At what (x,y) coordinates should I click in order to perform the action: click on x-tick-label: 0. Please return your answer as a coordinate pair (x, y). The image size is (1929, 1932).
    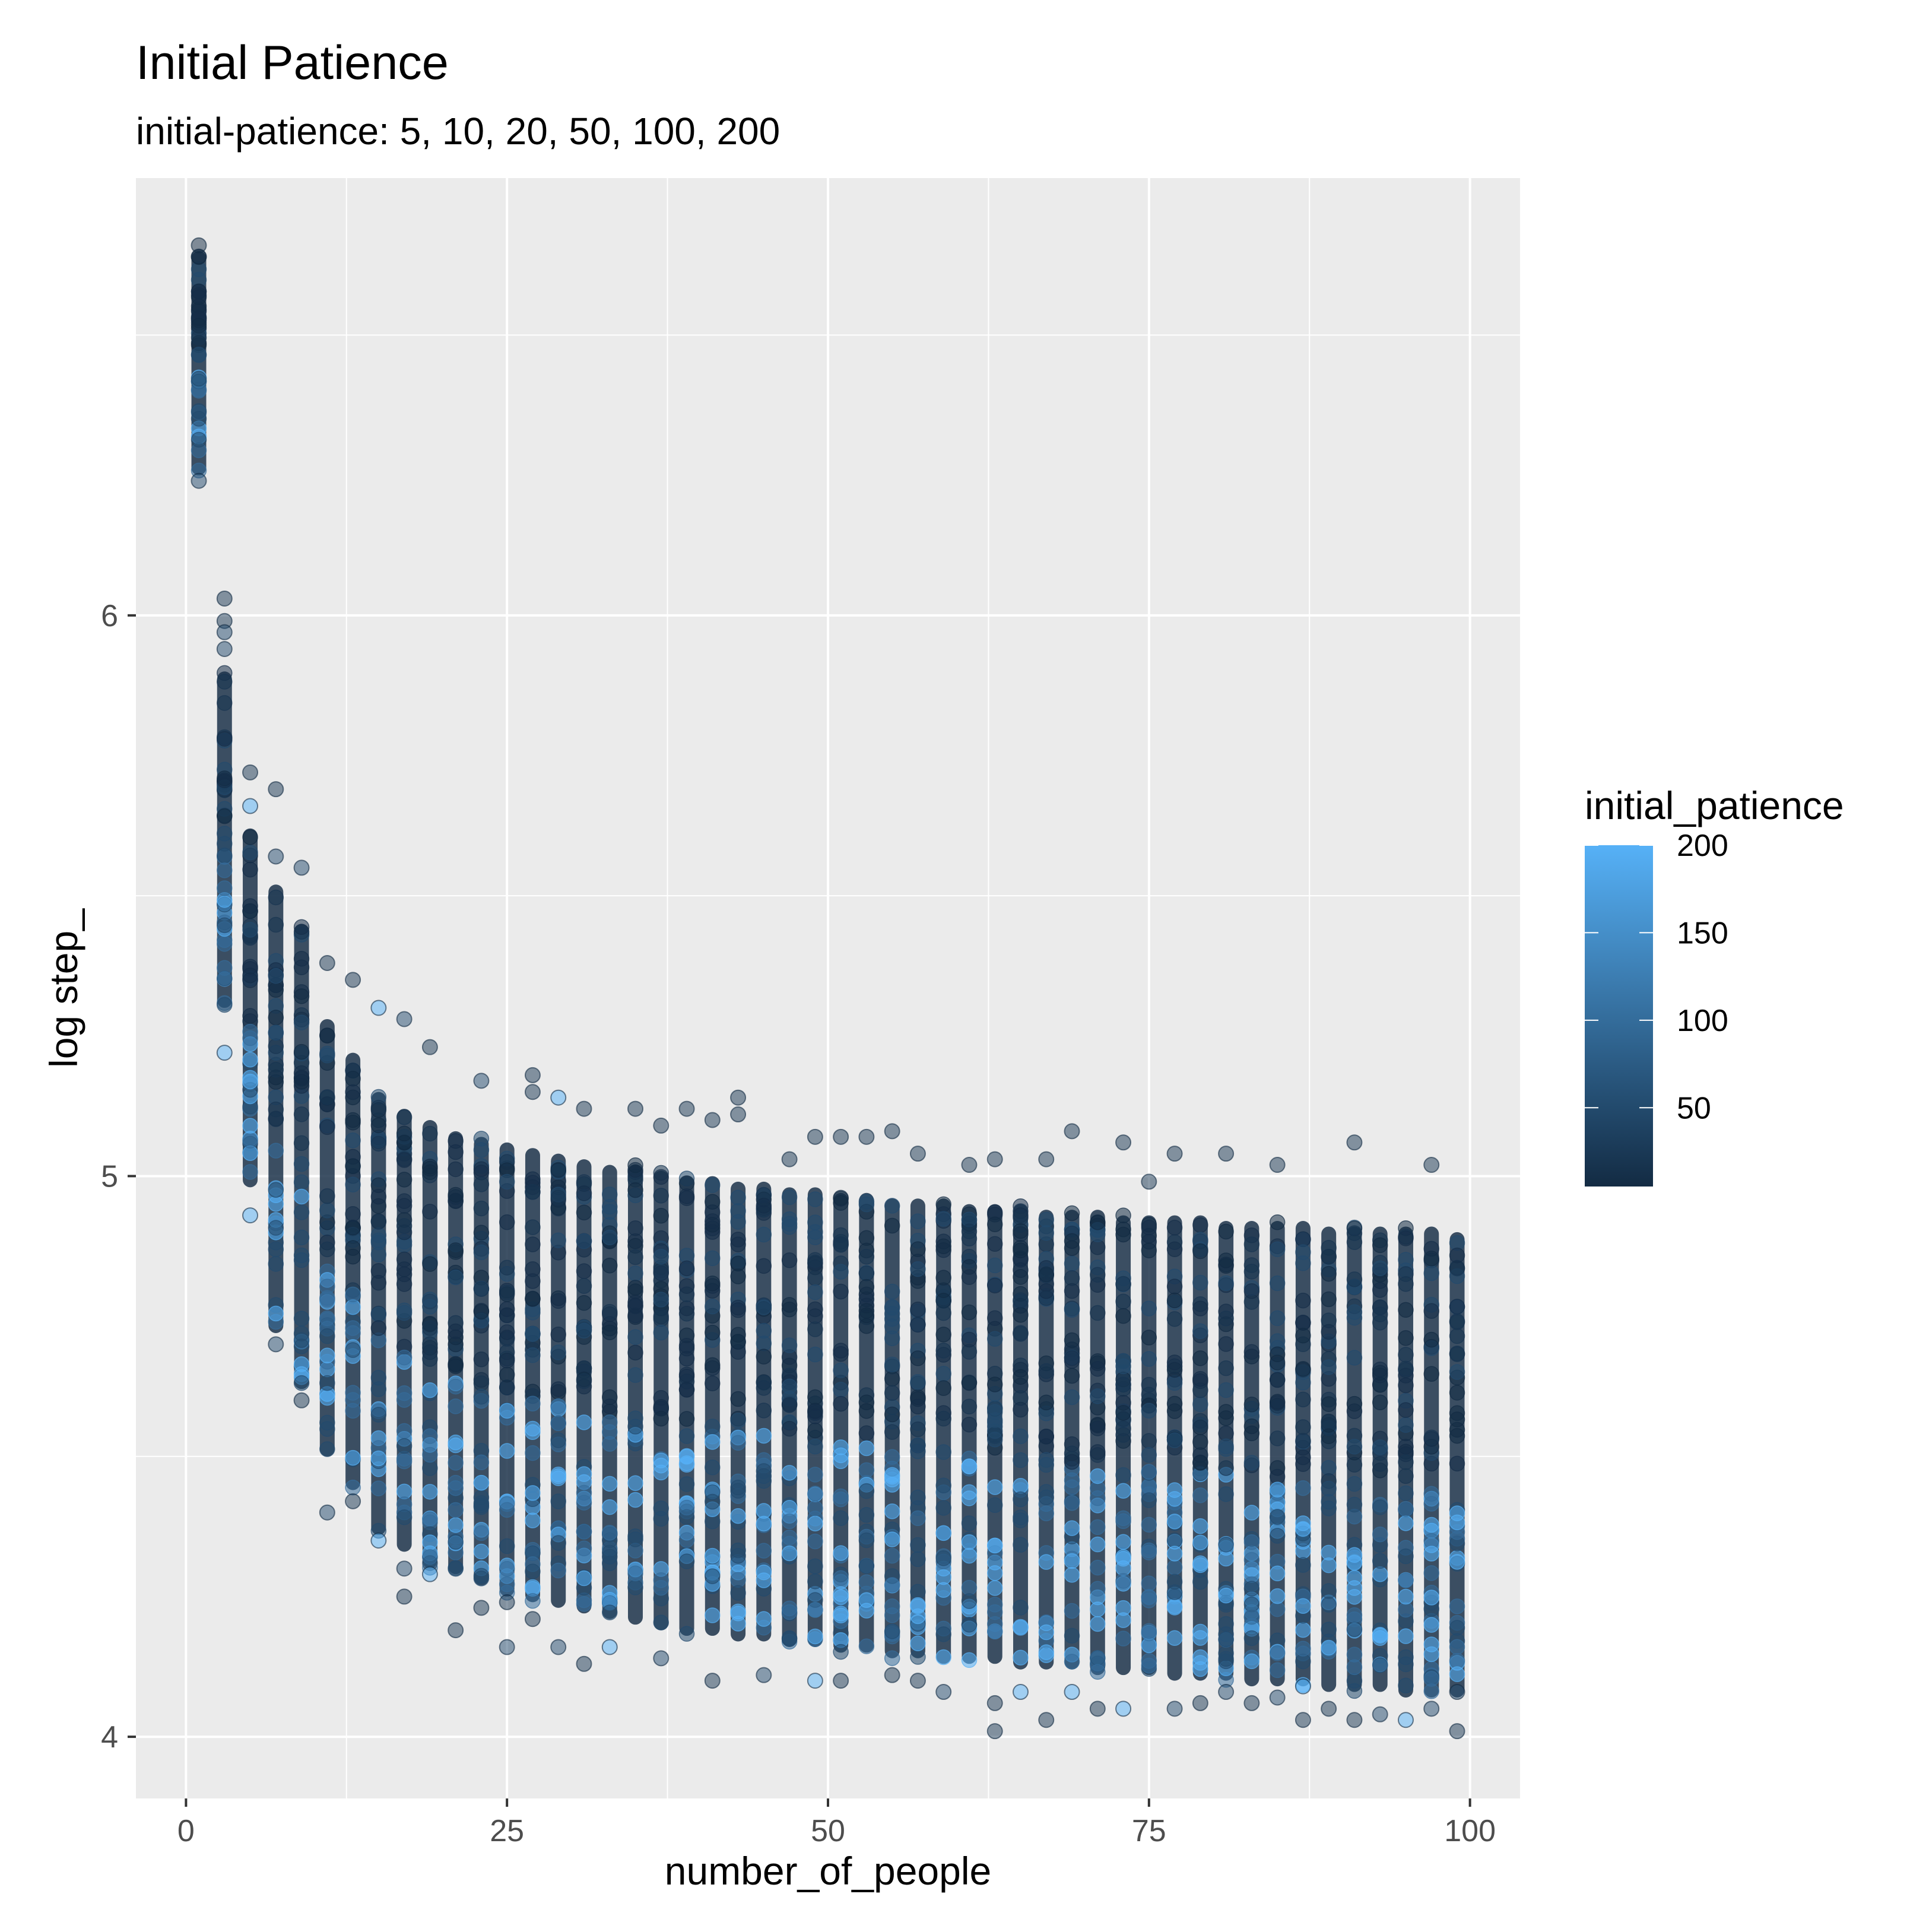
    Looking at the image, I should click on (186, 1831).